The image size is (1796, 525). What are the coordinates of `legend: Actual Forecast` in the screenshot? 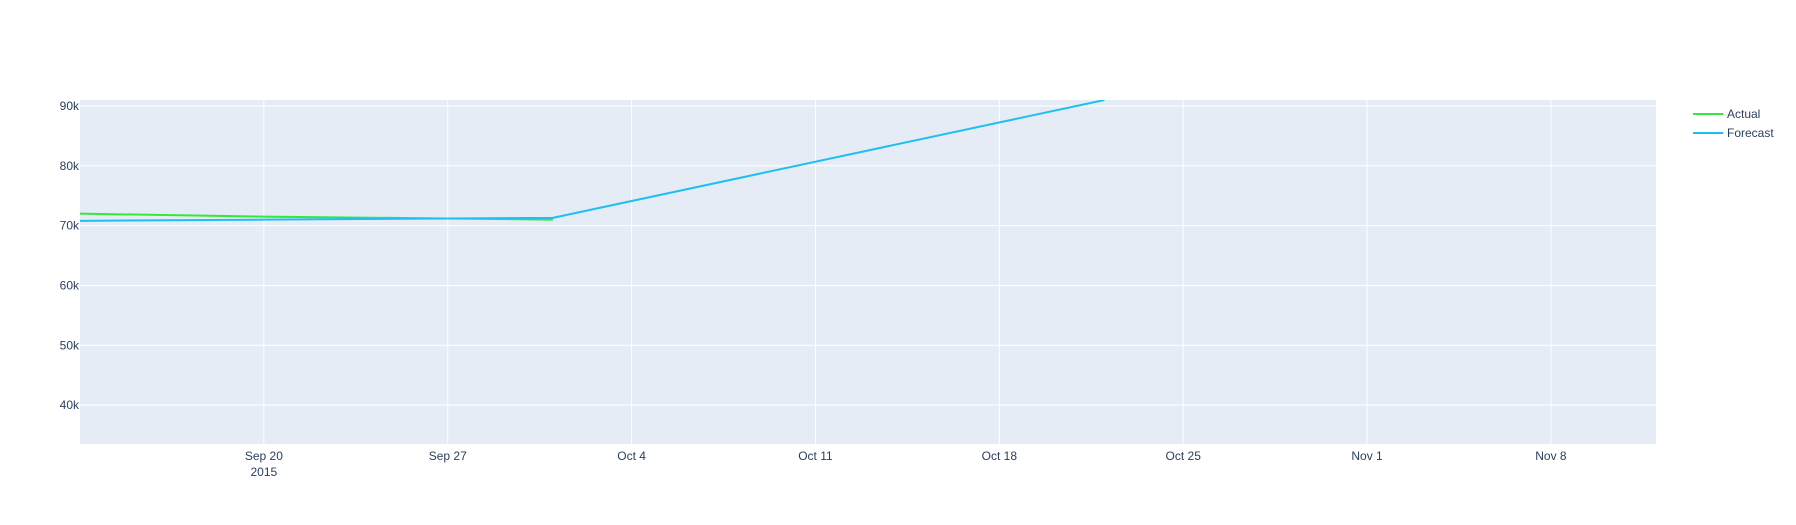 It's located at (1733, 123).